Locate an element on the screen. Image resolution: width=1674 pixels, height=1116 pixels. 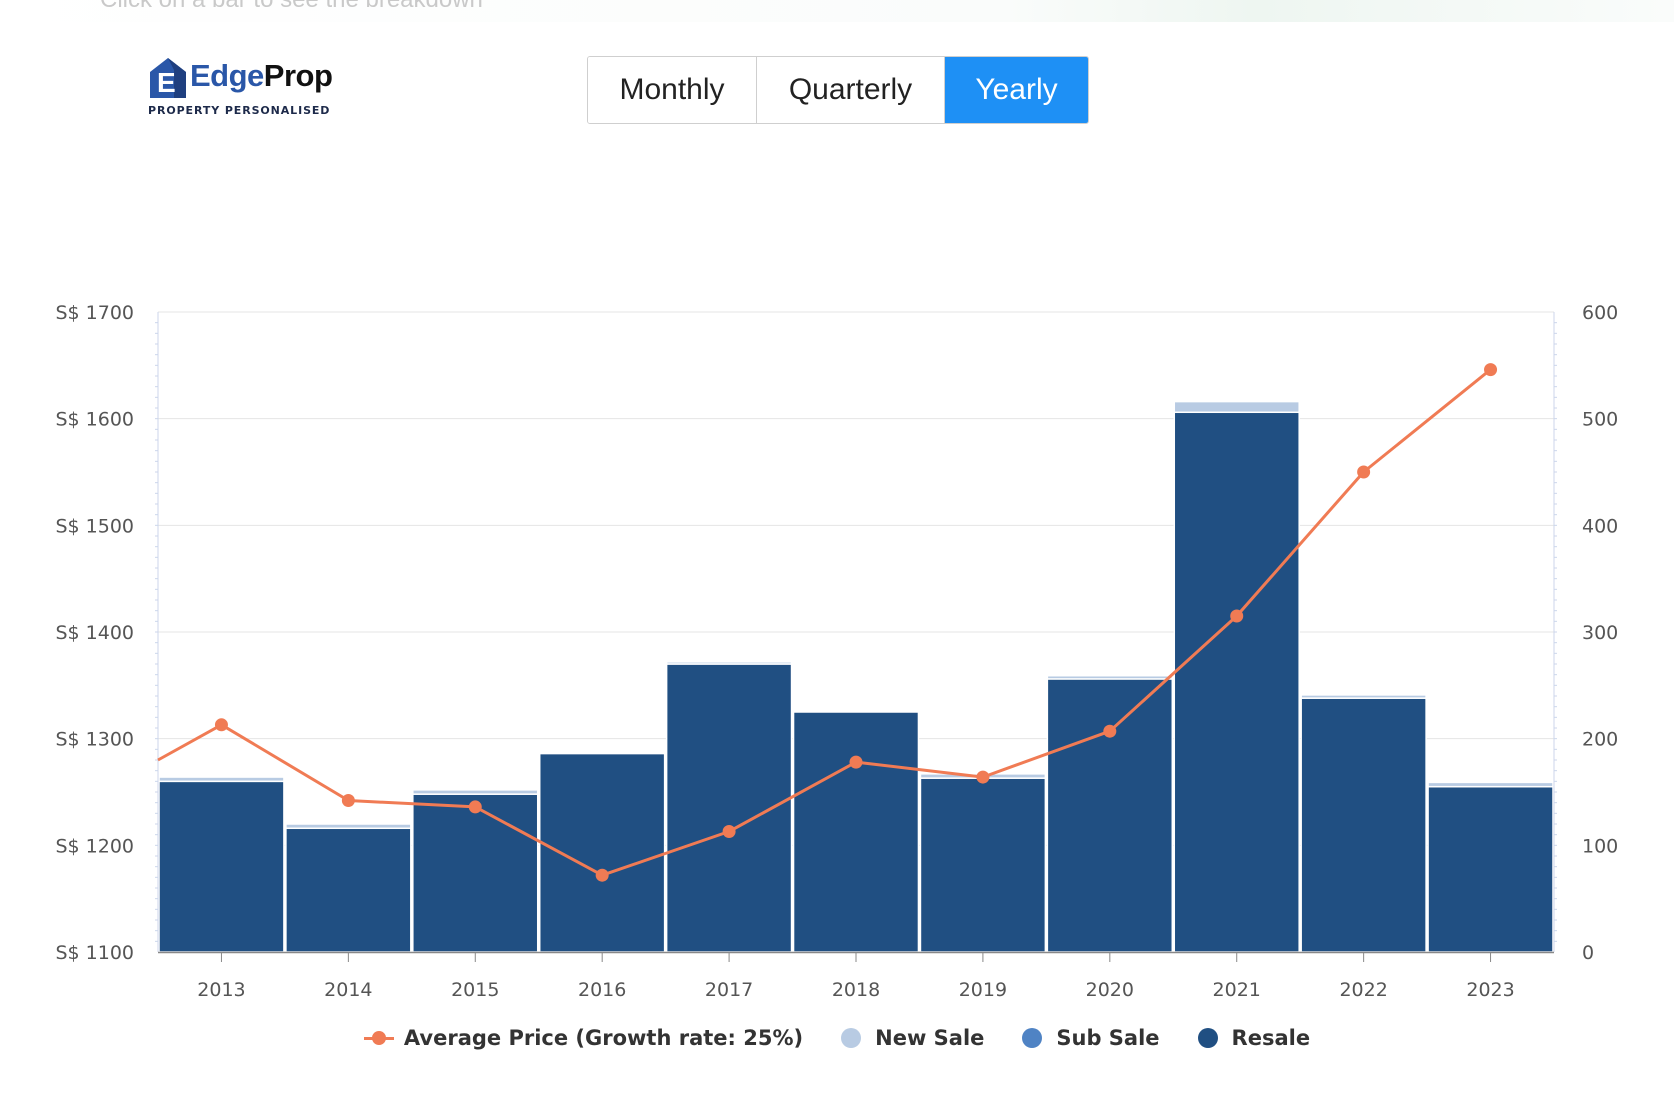
y-right-tick-label: 300 is located at coordinates (1600, 633).